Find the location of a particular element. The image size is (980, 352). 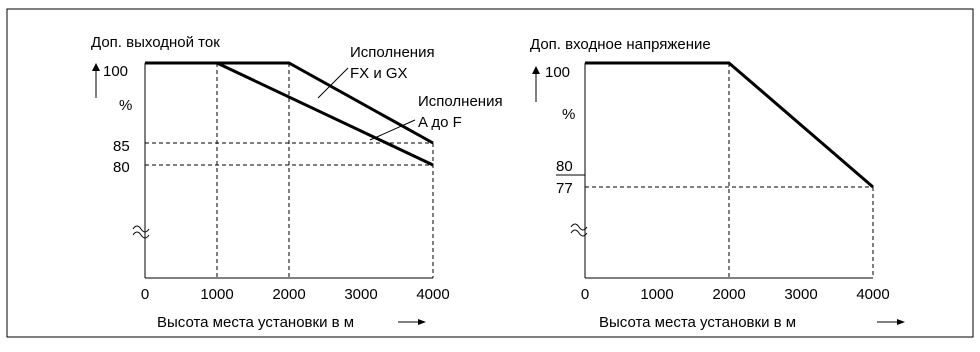

right-xtick-4000: 4000 is located at coordinates (872, 294).